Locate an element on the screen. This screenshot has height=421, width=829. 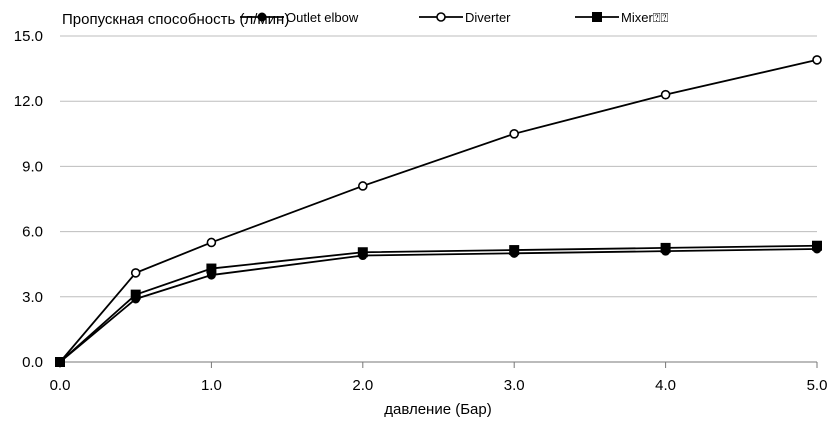
axes-layer is located at coordinates (438, 364).